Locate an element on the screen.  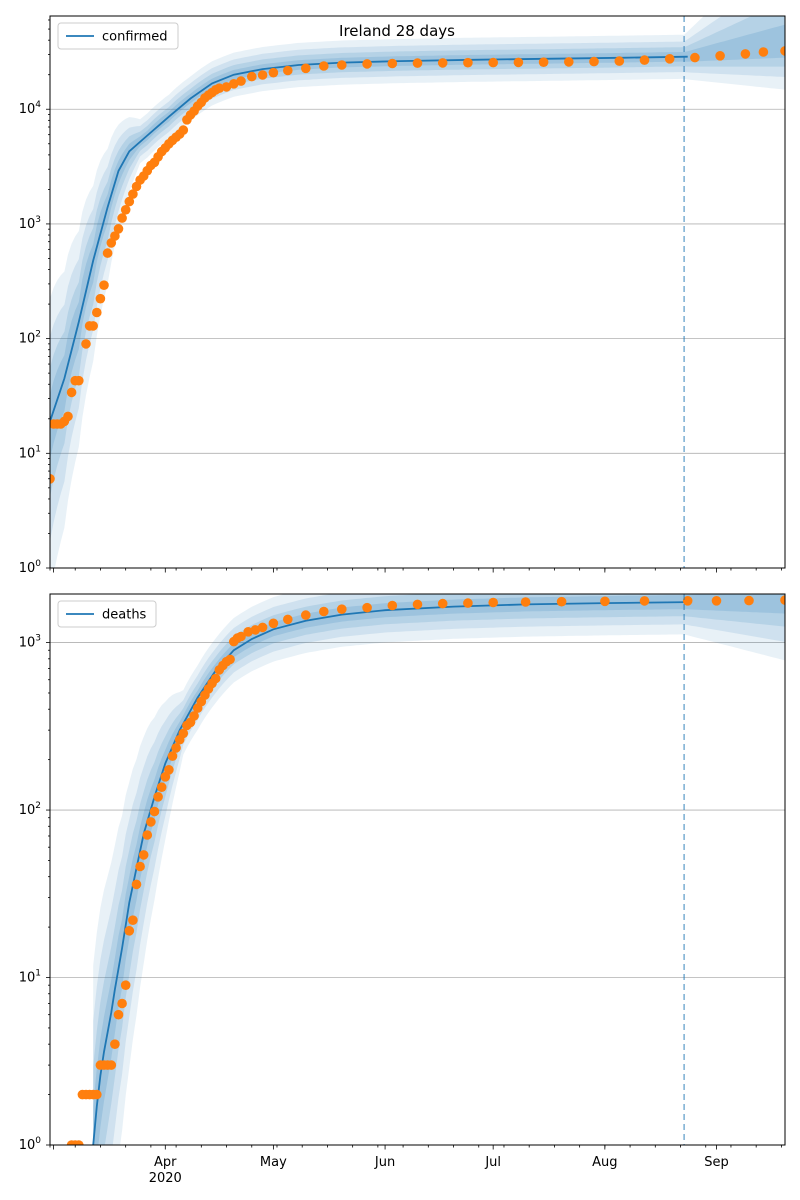
x-tick-label: Jul is located at coordinates (492, 1162).